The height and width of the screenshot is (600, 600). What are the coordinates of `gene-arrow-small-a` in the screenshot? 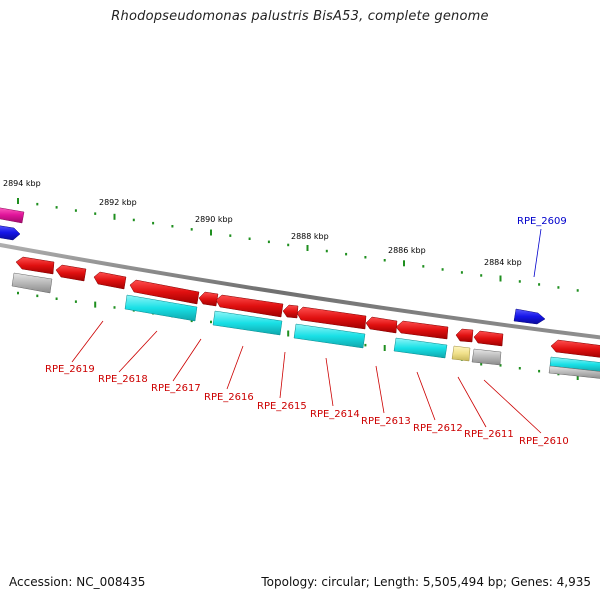 It's located at (464, 335).